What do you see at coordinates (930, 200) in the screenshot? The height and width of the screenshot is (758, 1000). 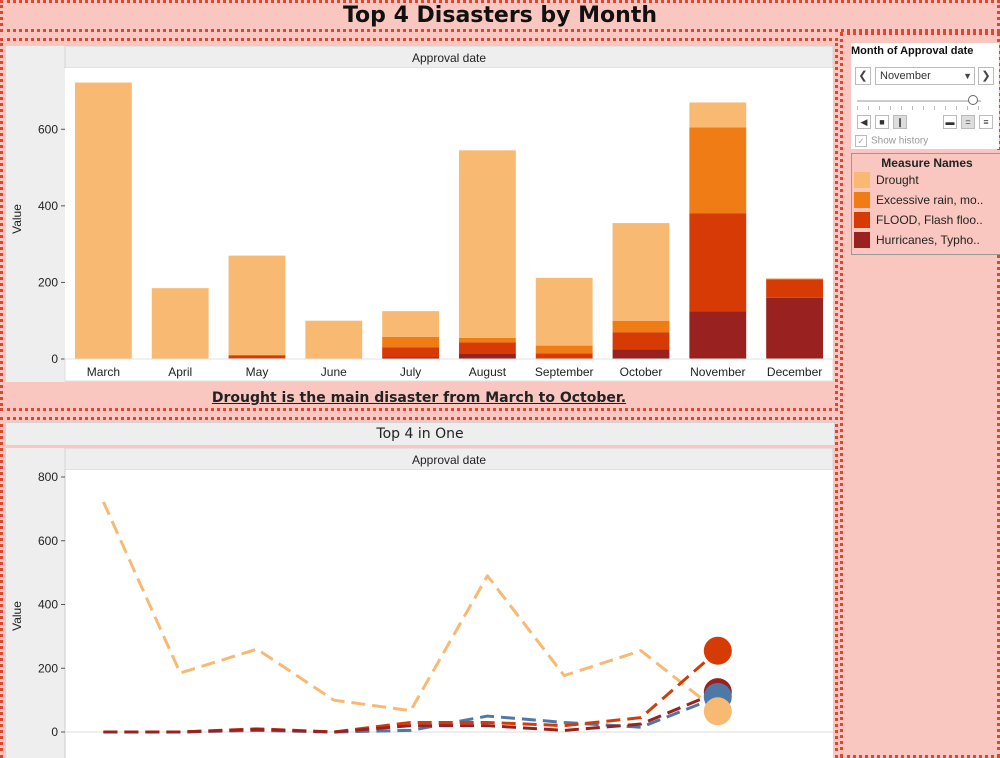 I see `legend-label: Excessive rain, mo..` at bounding box center [930, 200].